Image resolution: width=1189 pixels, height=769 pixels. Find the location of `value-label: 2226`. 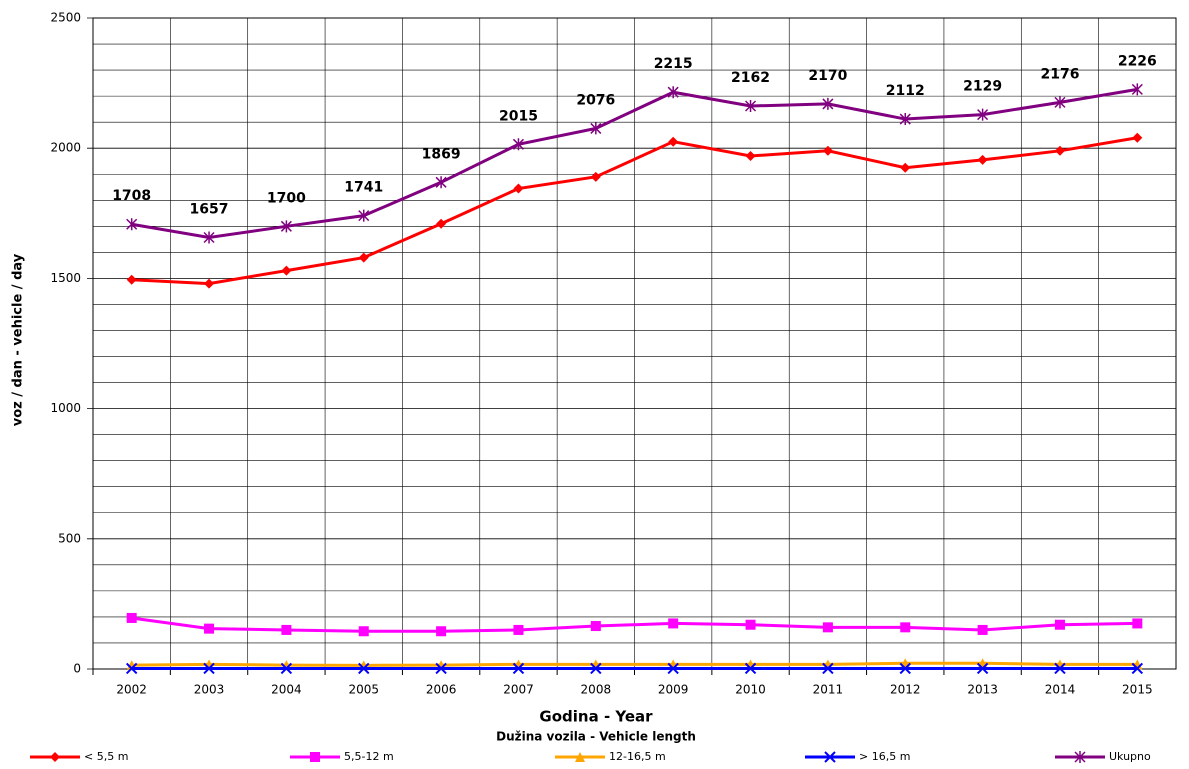

value-label: 2226 is located at coordinates (1137, 61).